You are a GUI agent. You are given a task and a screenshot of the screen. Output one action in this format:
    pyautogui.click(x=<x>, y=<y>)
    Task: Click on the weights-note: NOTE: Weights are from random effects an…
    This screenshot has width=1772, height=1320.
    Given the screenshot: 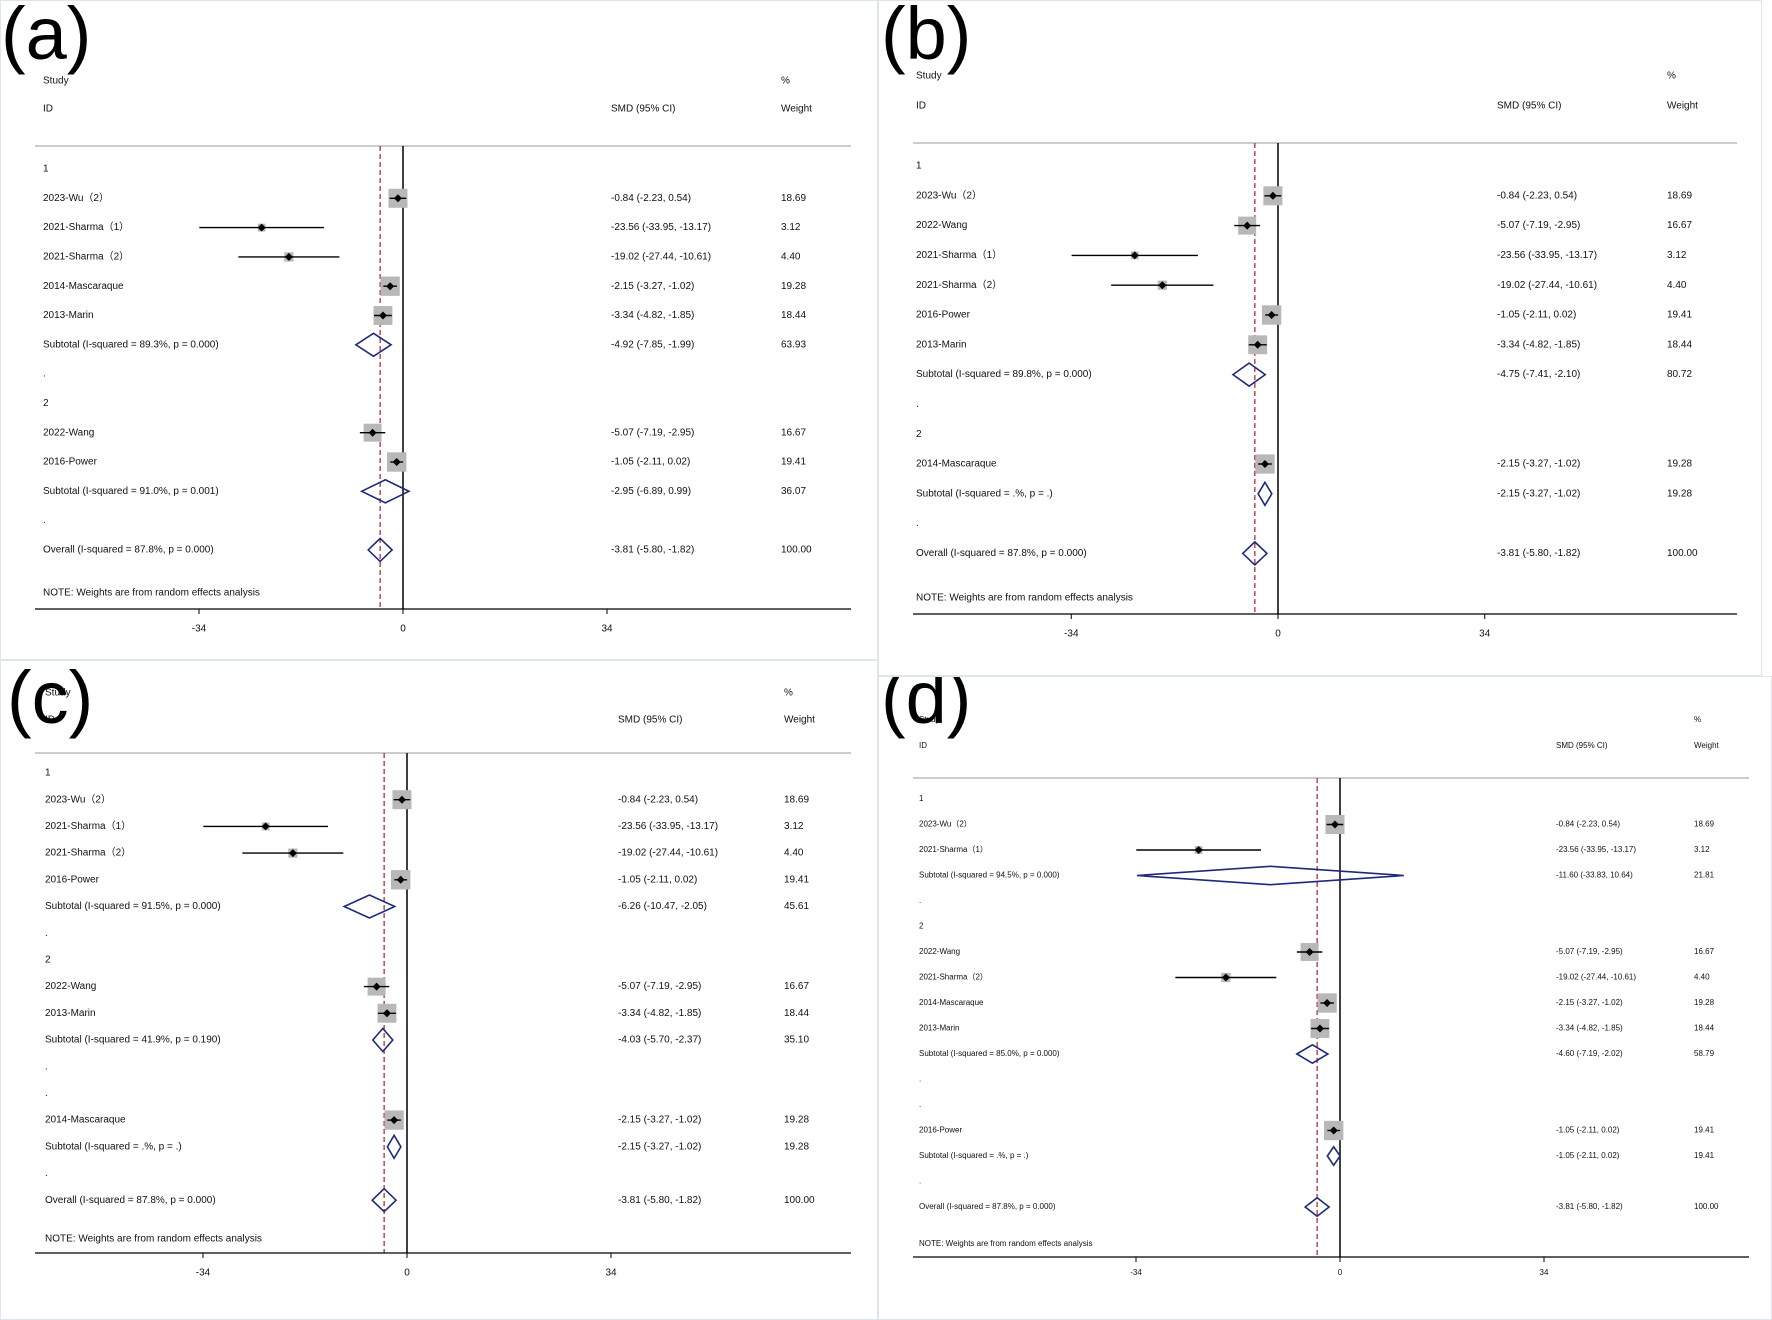 What is the action you would take?
    pyautogui.click(x=1006, y=1243)
    